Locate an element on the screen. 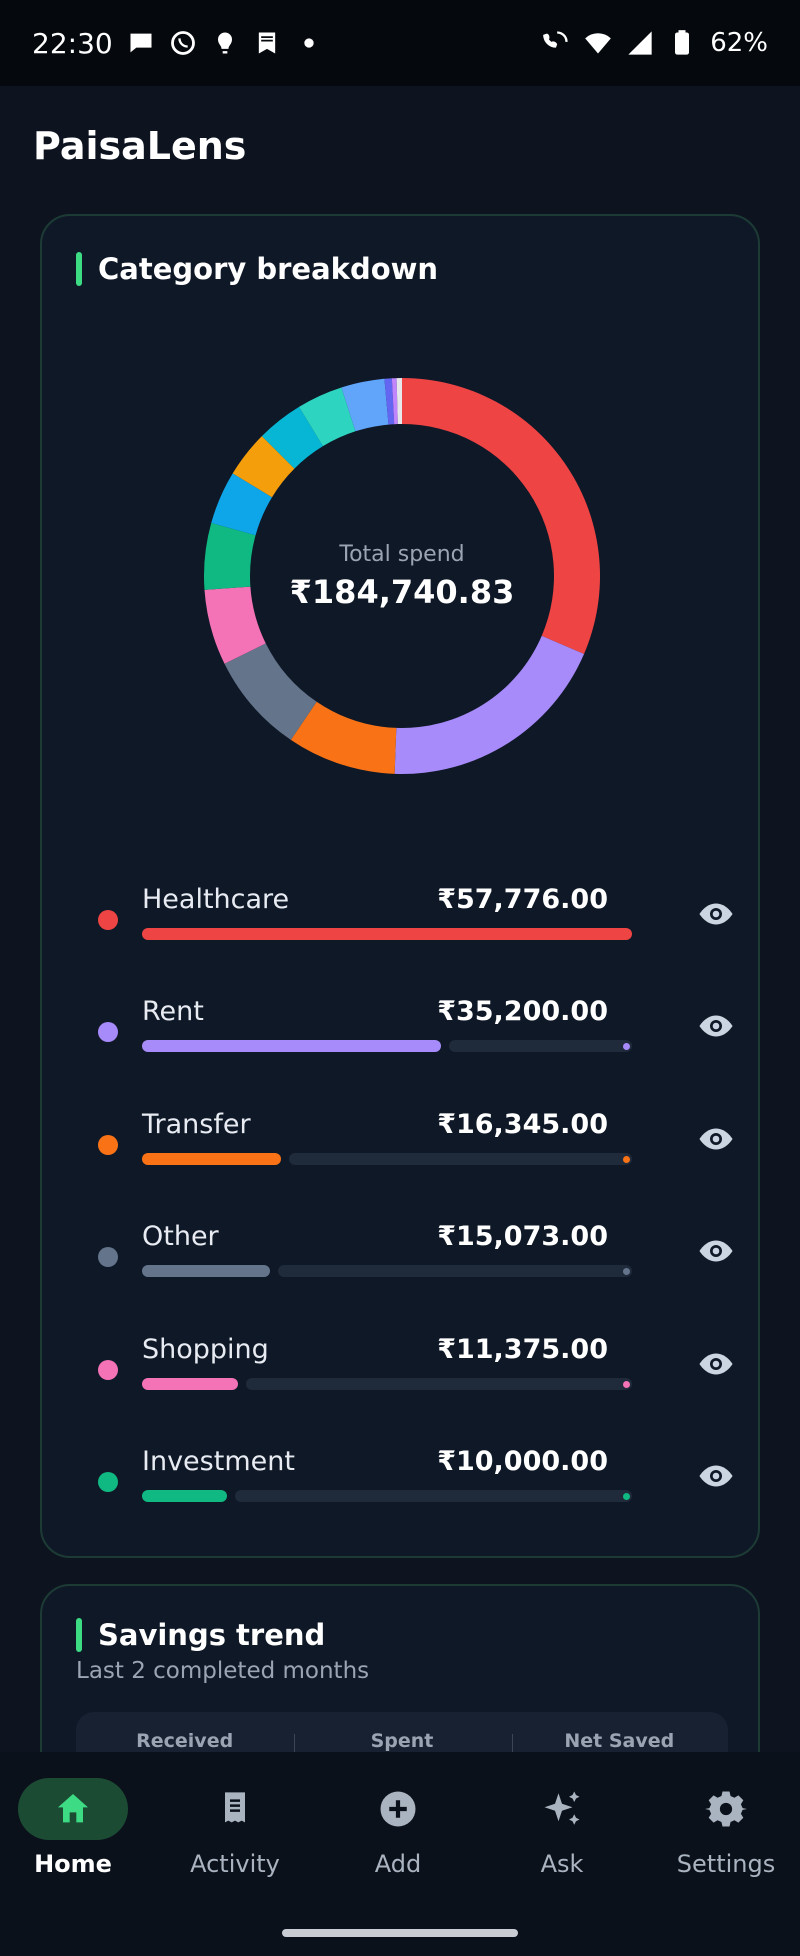  category-name: Other is located at coordinates (180, 1236).